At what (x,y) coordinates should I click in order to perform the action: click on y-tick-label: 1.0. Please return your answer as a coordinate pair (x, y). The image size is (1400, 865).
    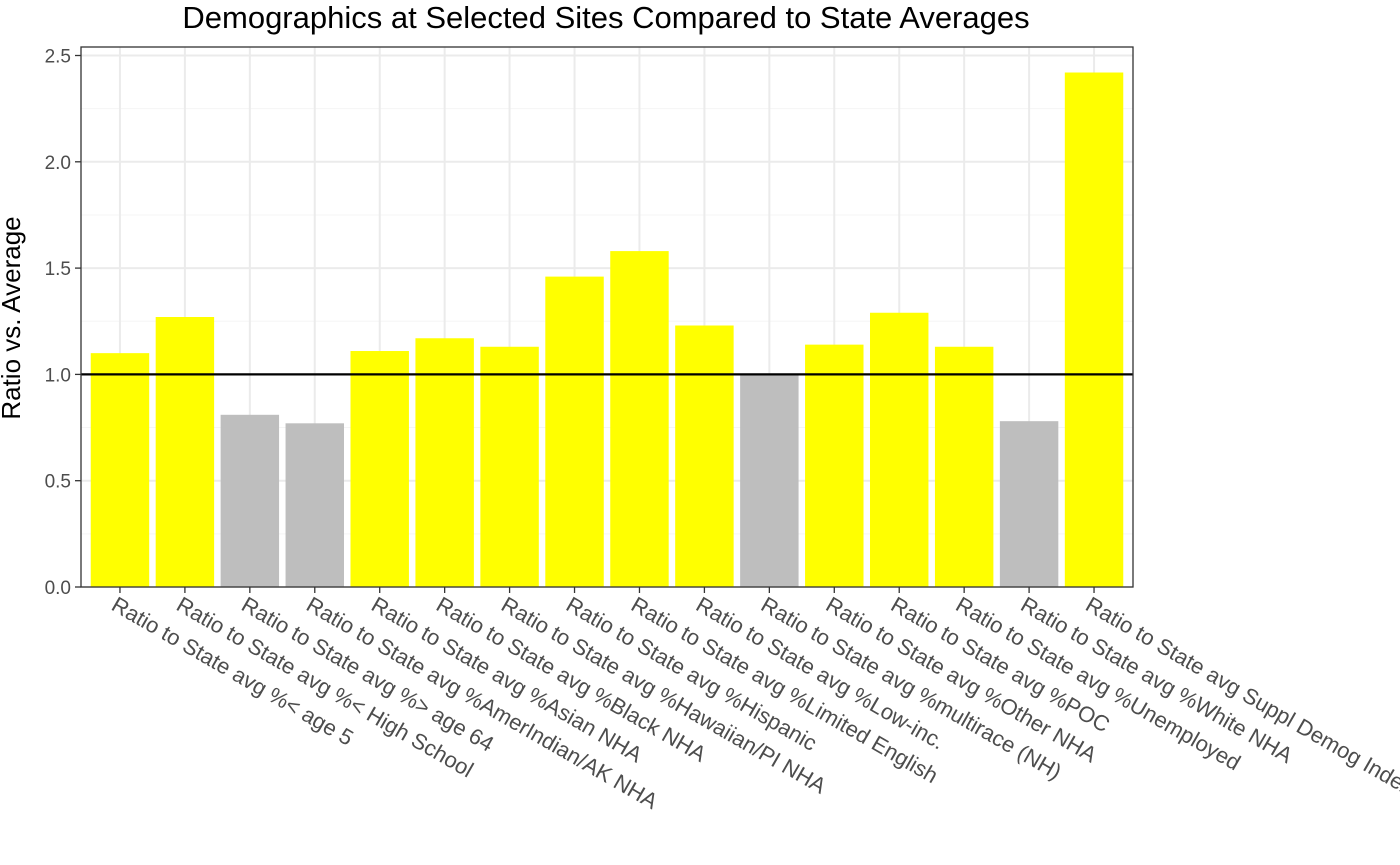
    Looking at the image, I should click on (58, 375).